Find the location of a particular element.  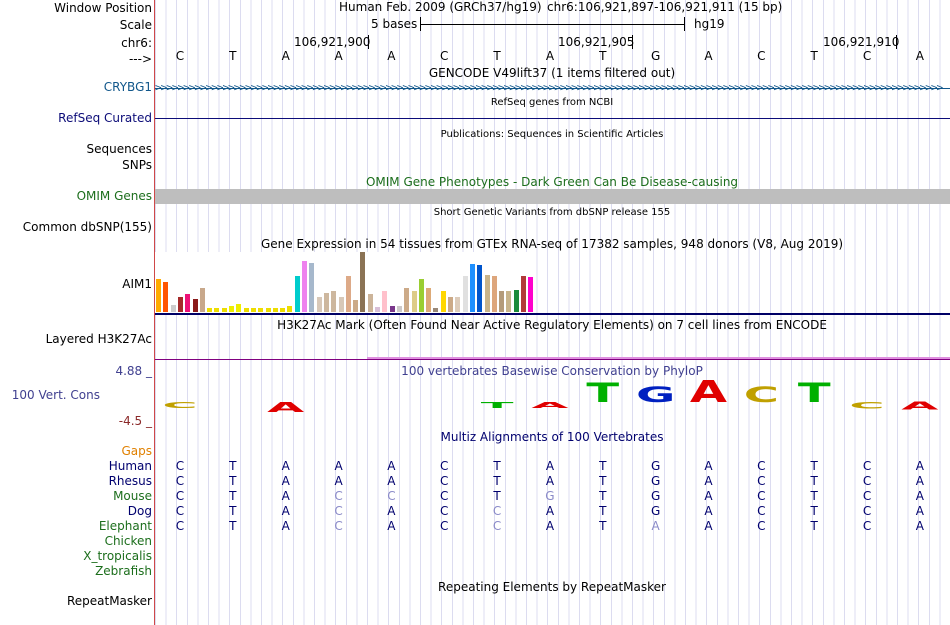

species-label: Dog is located at coordinates (139, 511).